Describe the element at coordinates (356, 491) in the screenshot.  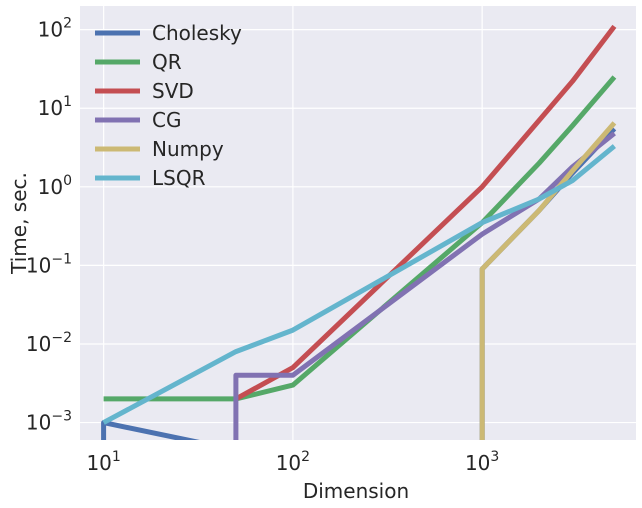
I see `x-axis-label: Dimension` at that location.